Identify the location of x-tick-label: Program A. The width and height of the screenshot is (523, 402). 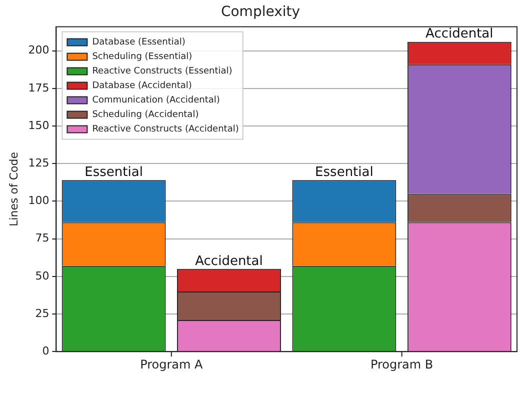
(172, 365).